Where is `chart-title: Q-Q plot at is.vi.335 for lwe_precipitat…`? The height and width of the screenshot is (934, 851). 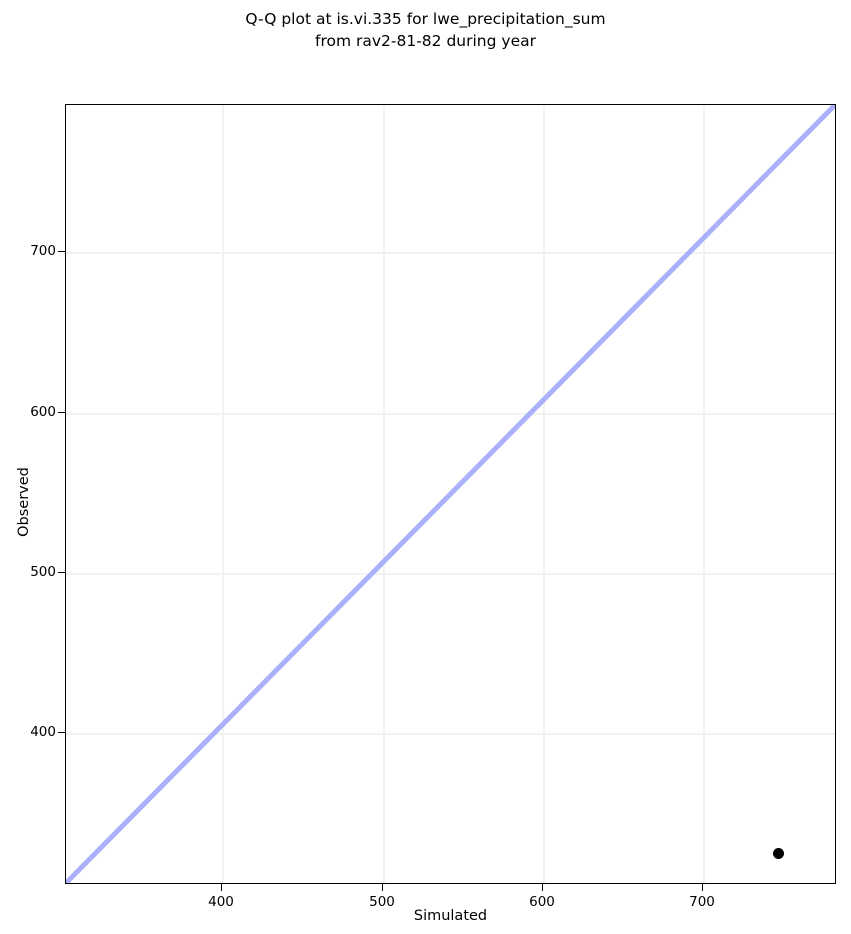
chart-title: Q-Q plot at is.vi.335 for lwe_precipitat… is located at coordinates (425, 30).